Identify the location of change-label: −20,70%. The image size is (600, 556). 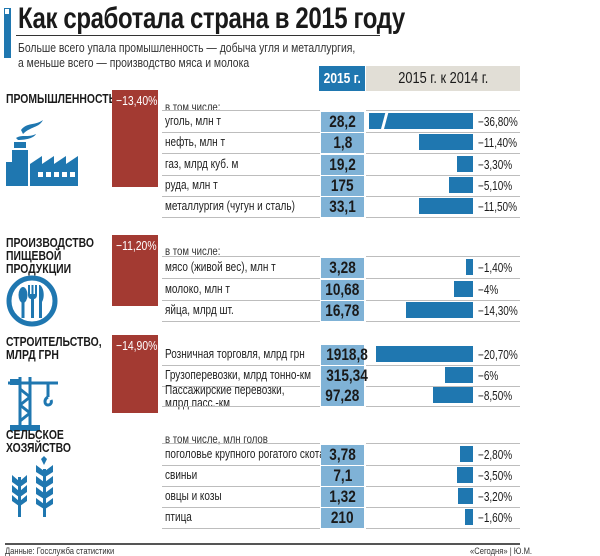
(503, 355).